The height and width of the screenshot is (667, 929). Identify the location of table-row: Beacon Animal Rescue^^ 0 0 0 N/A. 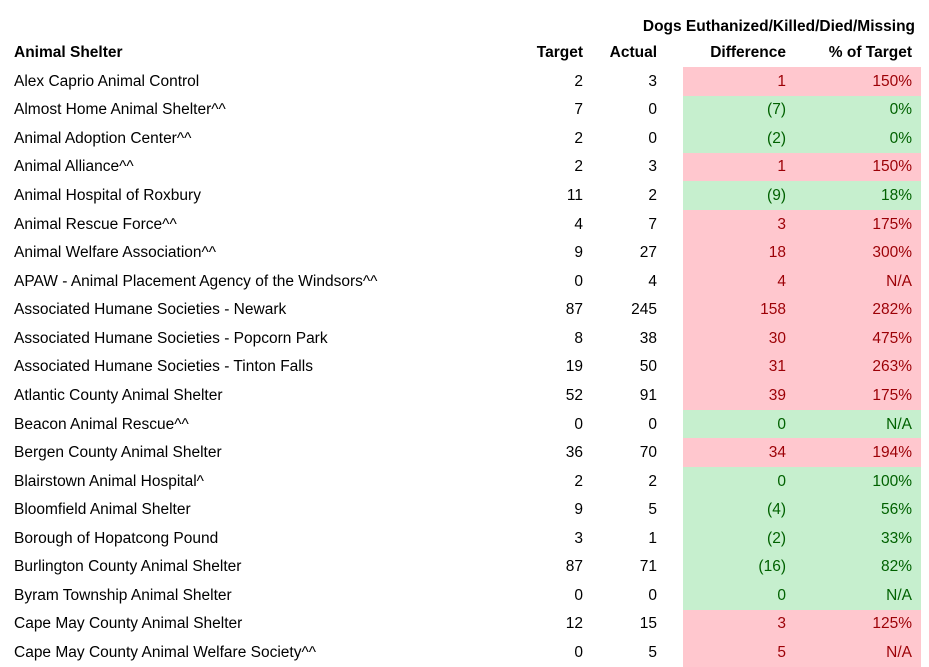
(464, 424).